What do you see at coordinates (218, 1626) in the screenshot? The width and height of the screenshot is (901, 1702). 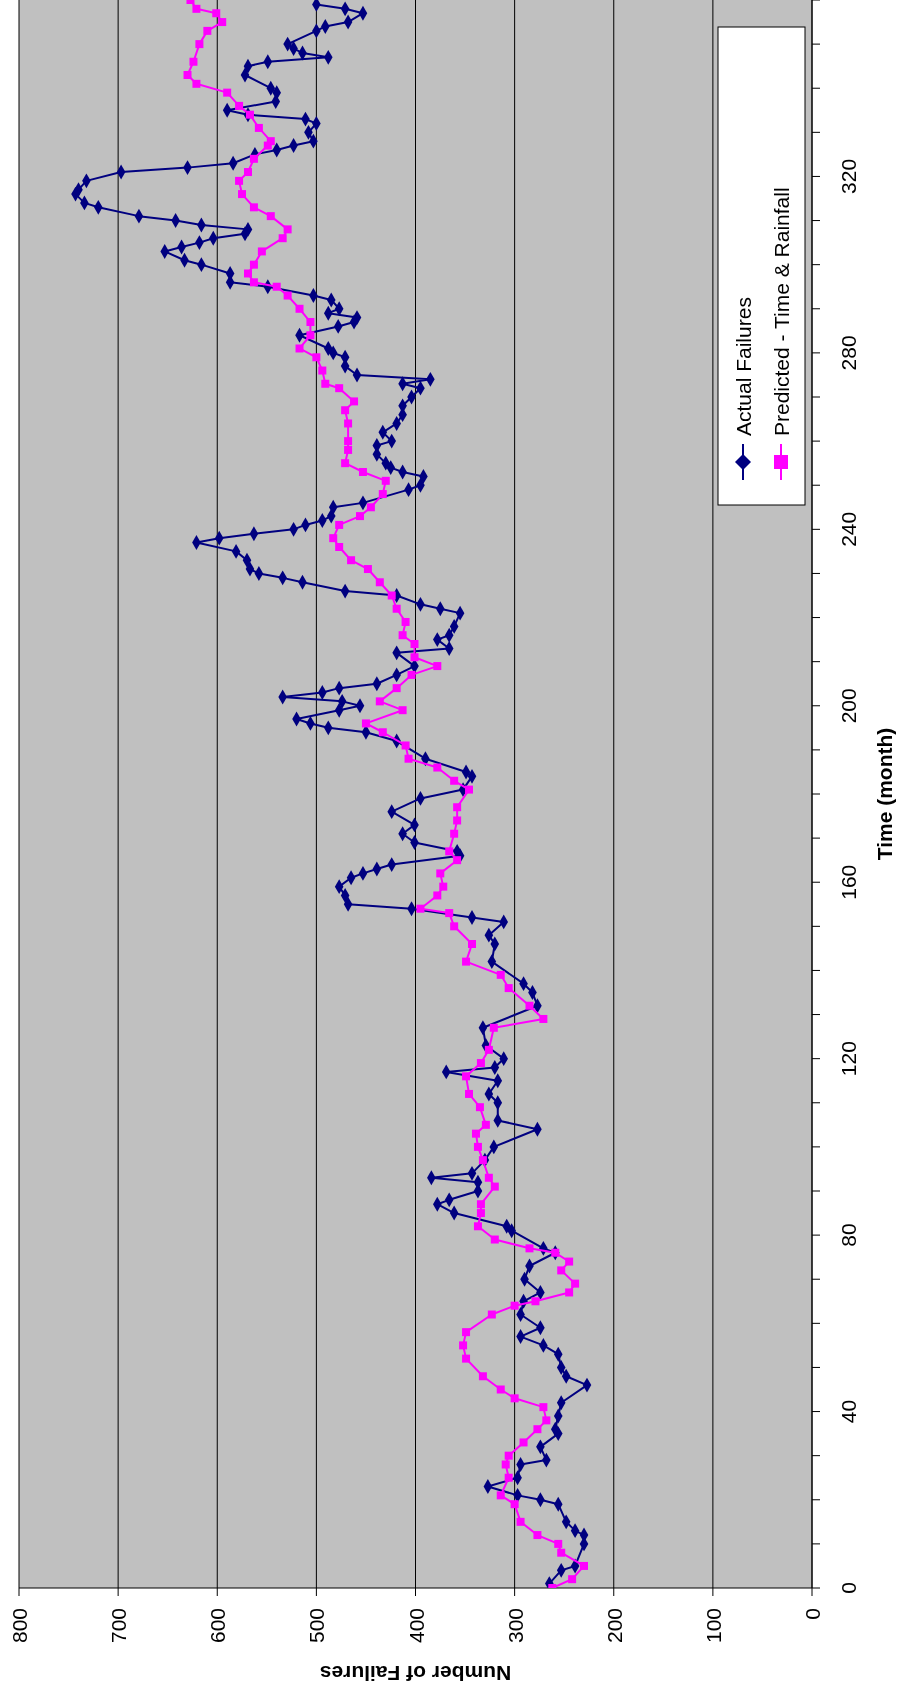 I see `x-tick-label: 600` at bounding box center [218, 1626].